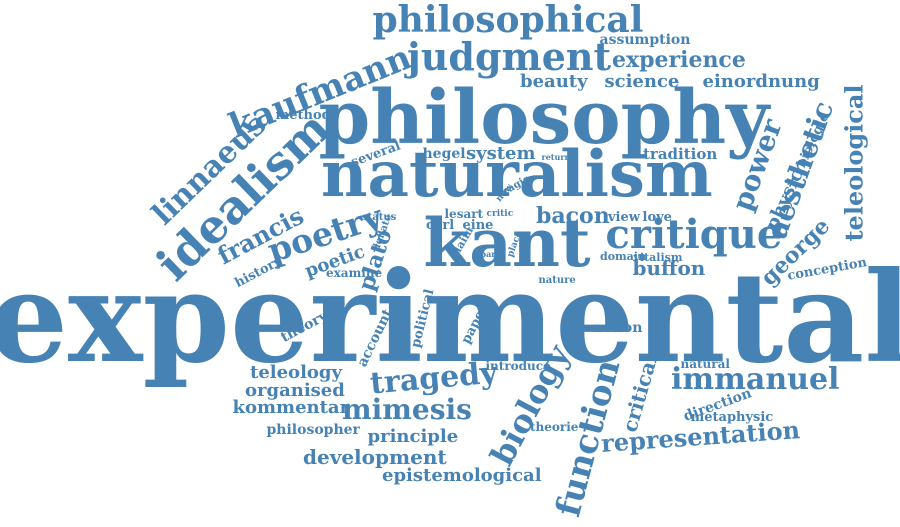 Image resolution: width=900 pixels, height=527 pixels. What do you see at coordinates (500, 213) in the screenshot?
I see `cloud-word-critic: critic` at bounding box center [500, 213].